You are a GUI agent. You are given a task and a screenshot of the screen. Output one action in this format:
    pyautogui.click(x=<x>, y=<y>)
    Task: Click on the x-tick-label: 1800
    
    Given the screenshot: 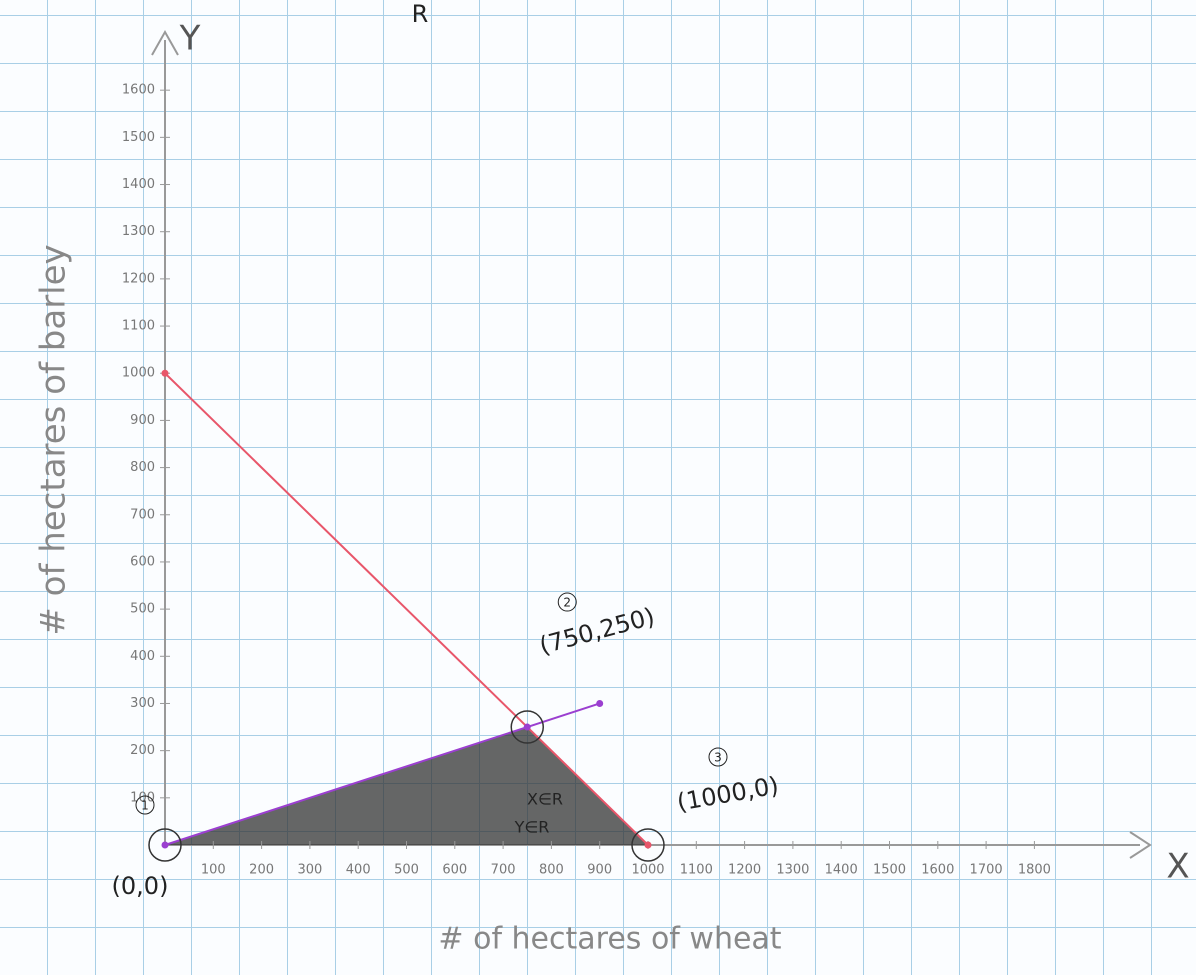 What is the action you would take?
    pyautogui.click(x=1034, y=870)
    